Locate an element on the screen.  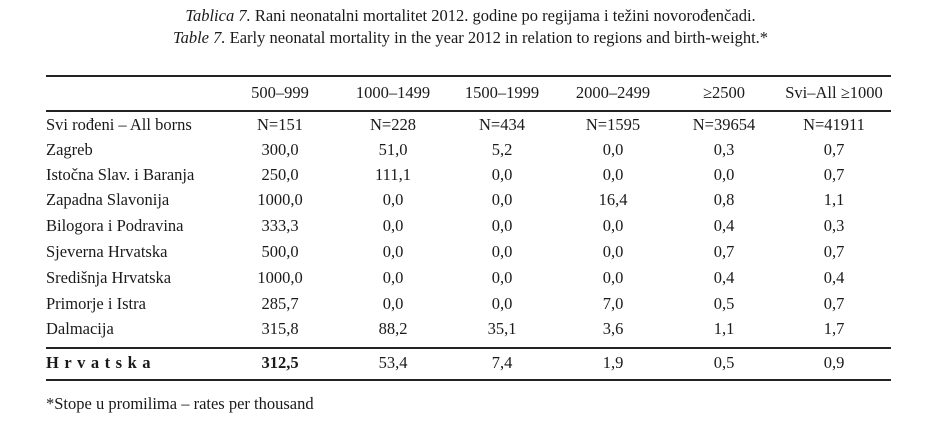
table-cell: 51,0 is located at coordinates (393, 149).